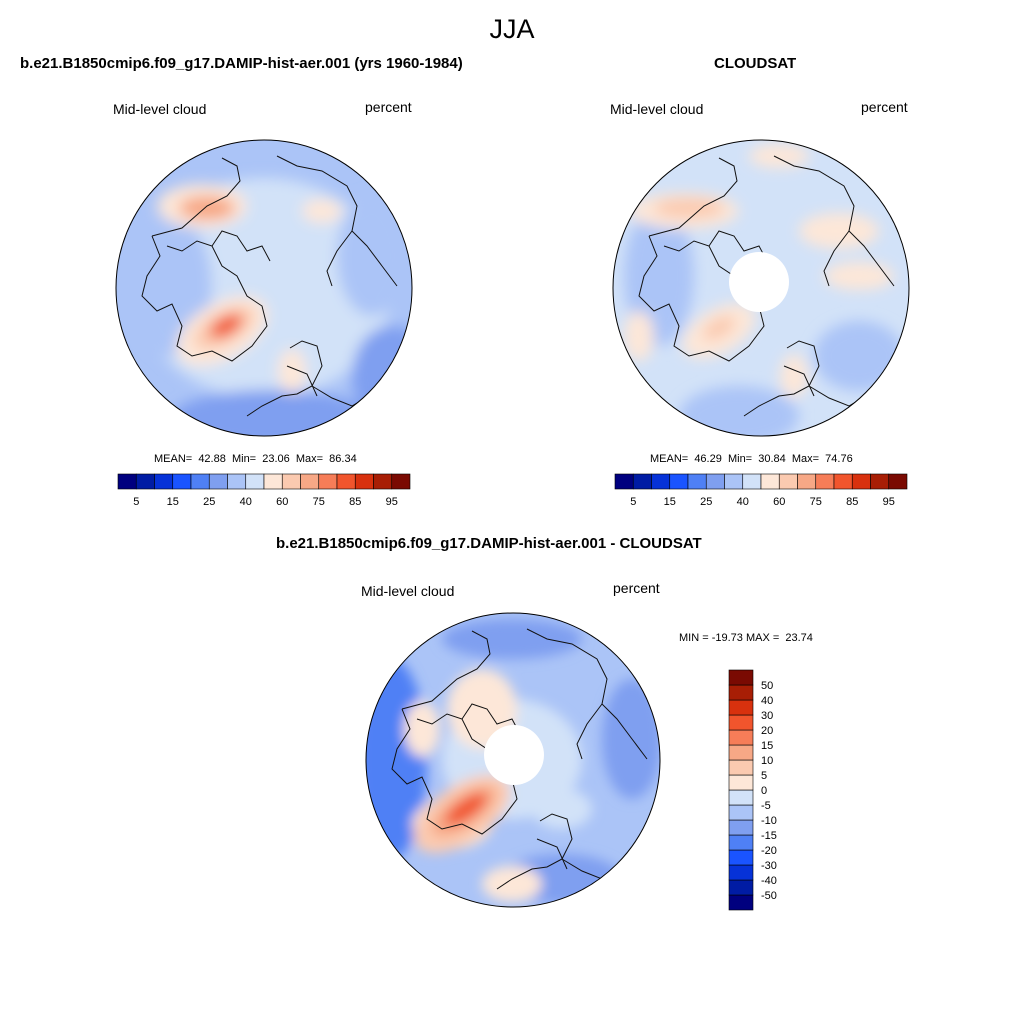 This screenshot has width=1024, height=1024. Describe the element at coordinates (136, 502) in the screenshot. I see `panel-1-colorbar-tick-label: 5` at that location.